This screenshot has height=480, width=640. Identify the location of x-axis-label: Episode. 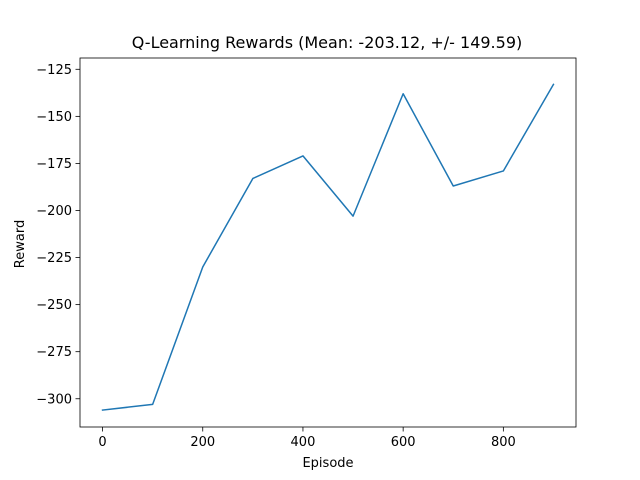
(327, 463).